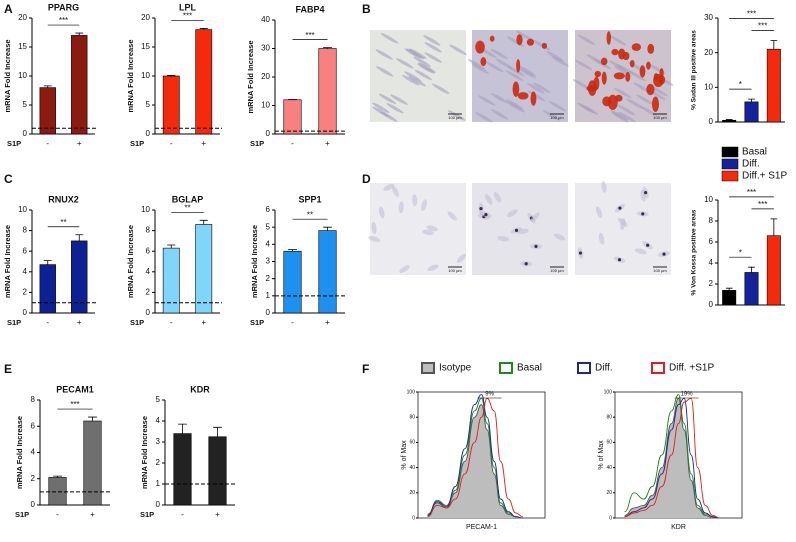 Image resolution: width=796 pixels, height=542 pixels. What do you see at coordinates (50, 260) in the screenshot?
I see `bar-chart: 0 2 4 6 8 10 RNUX2 mRNA Fold Increase S1P - + **` at bounding box center [50, 260].